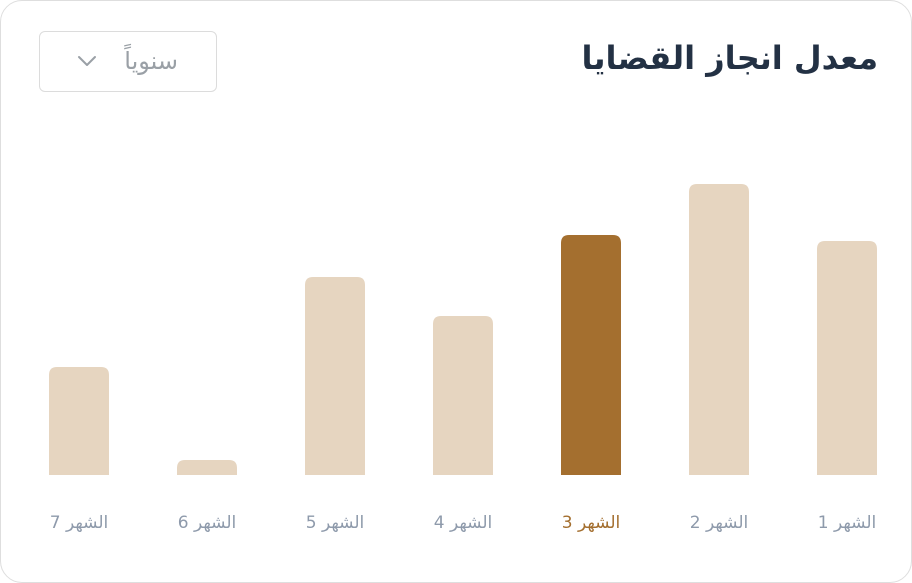 The image size is (912, 583). I want to click on period-dropdown-value: سنوياً, so click(151, 61).